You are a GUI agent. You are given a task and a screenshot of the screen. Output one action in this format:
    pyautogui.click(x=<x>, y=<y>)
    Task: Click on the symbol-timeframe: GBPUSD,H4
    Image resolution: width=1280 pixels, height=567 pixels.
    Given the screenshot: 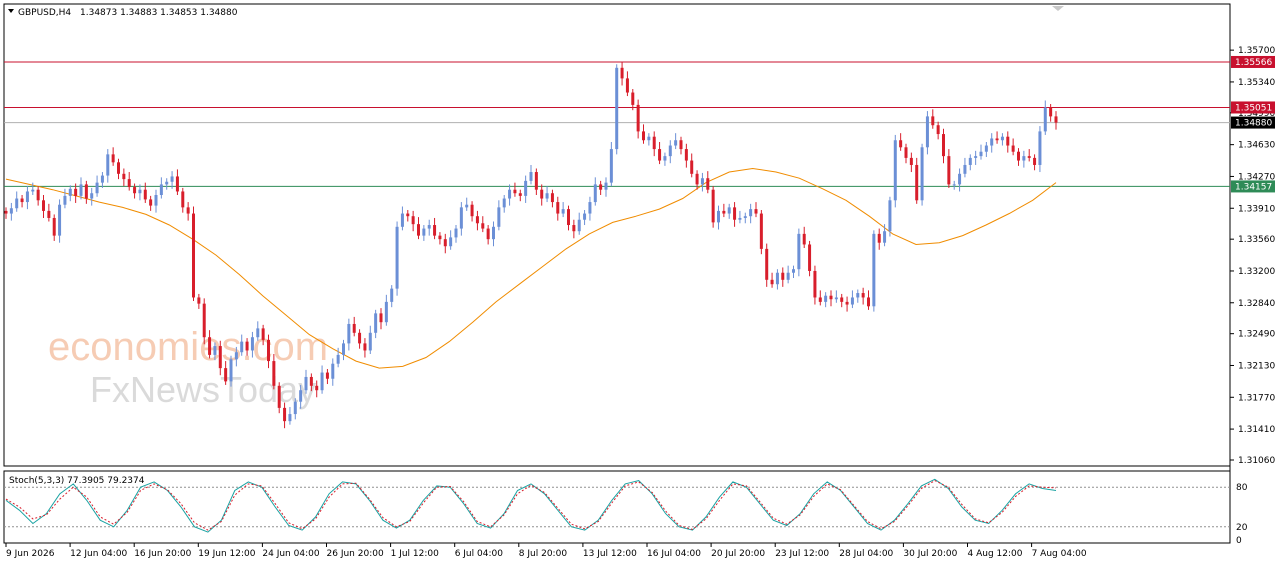 What is the action you would take?
    pyautogui.click(x=44, y=13)
    